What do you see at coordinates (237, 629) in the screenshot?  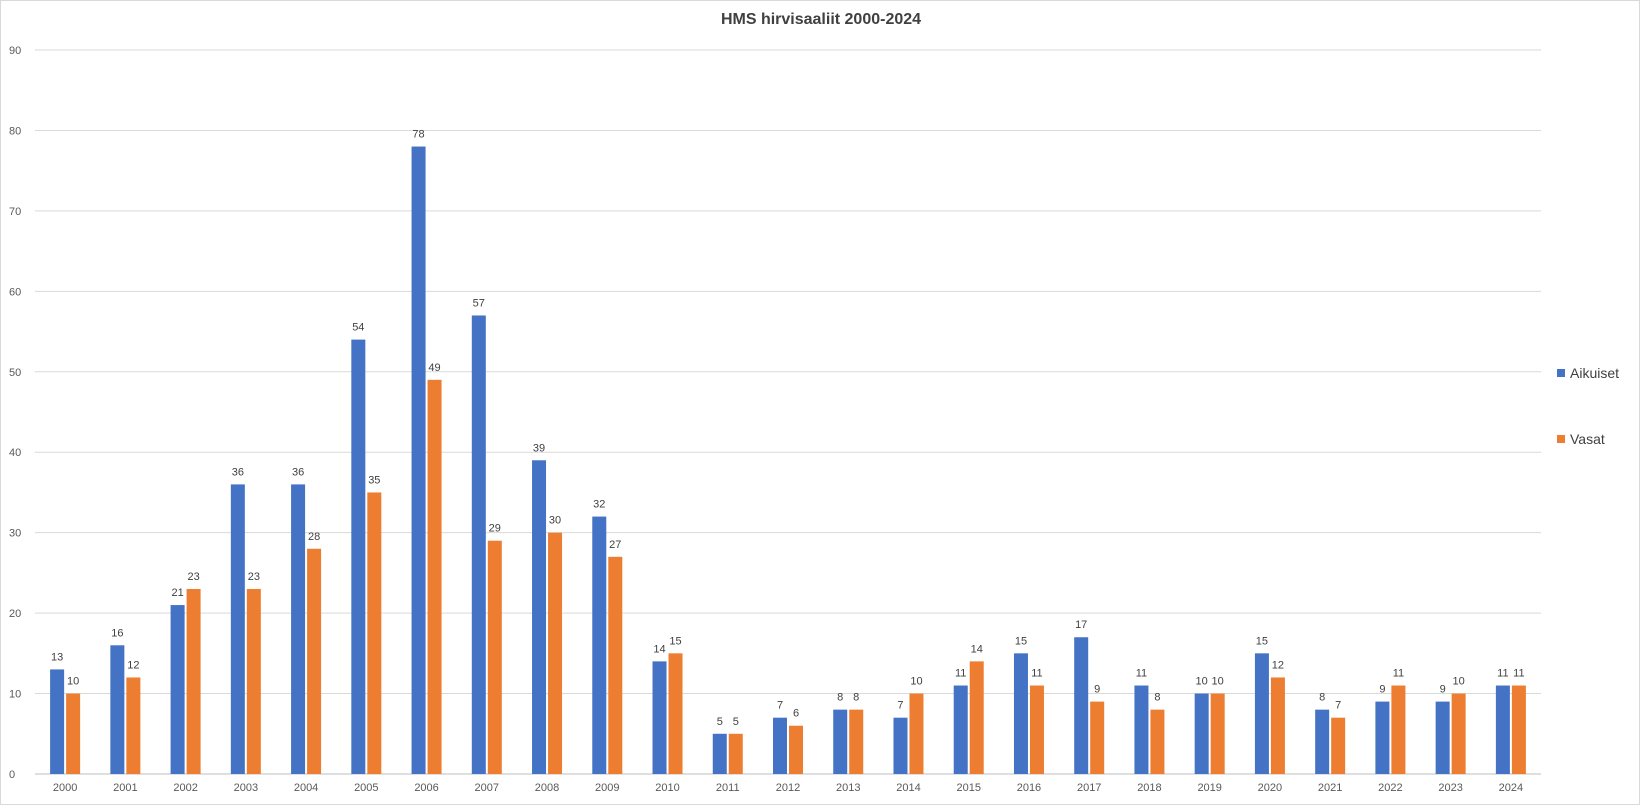 I see `bar-aikuiset-2003` at bounding box center [237, 629].